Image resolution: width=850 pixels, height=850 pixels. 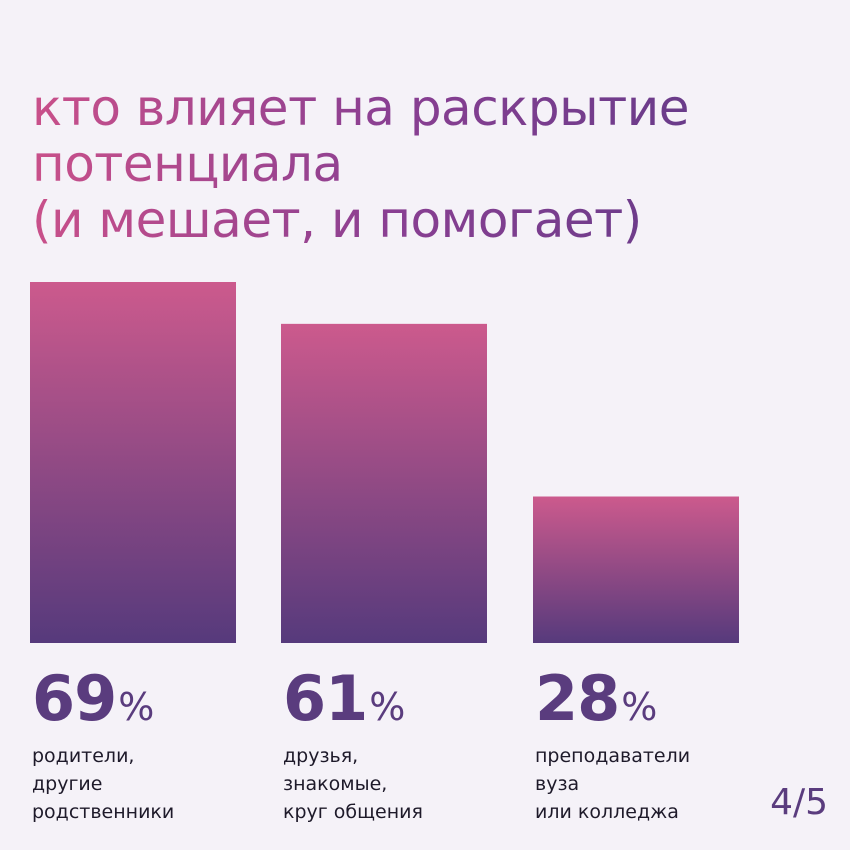 I want to click on category-label-1-line-1: родители,, so click(x=83, y=756).